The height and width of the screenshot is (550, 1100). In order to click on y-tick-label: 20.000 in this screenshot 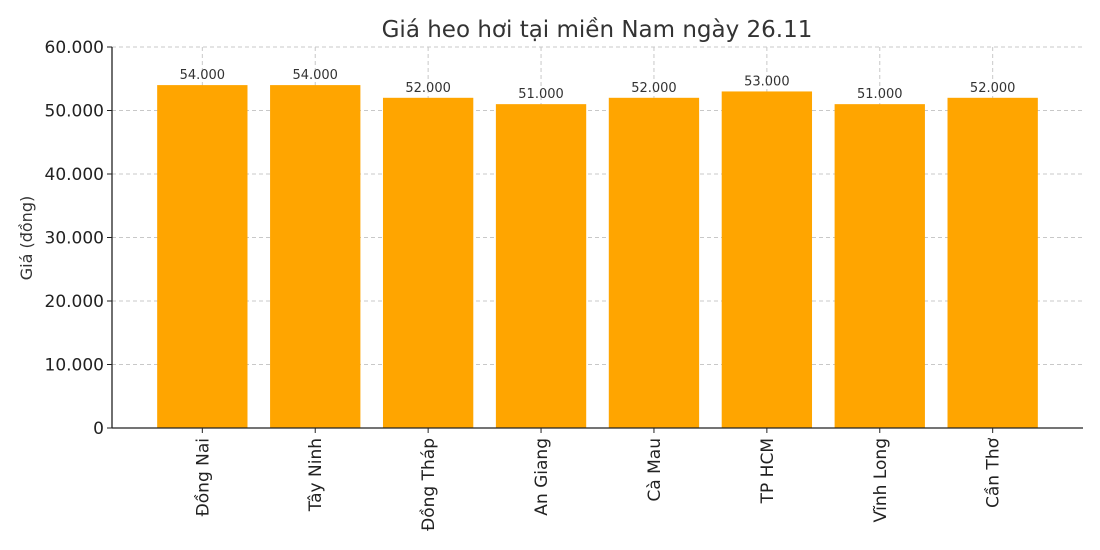, I will do `click(74, 302)`.